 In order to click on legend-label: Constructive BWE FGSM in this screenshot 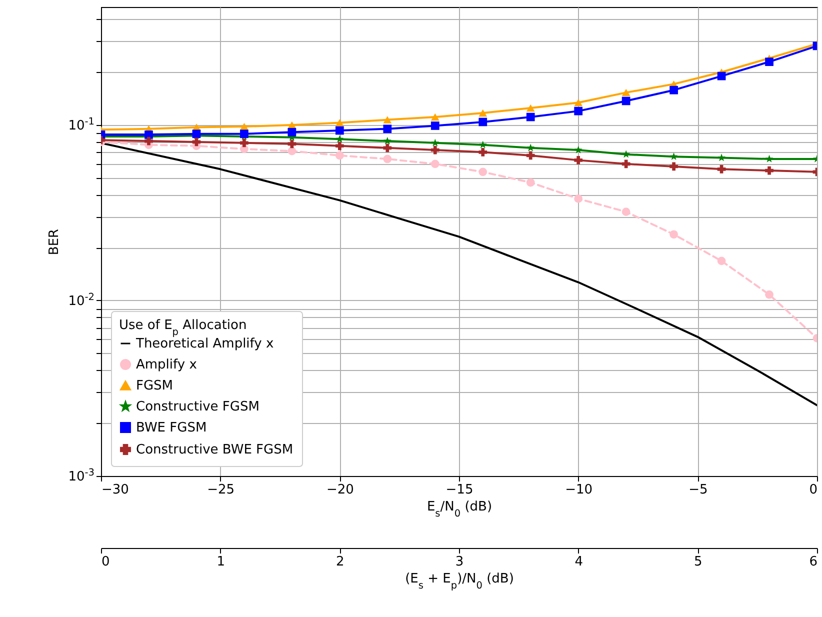, I will do `click(215, 450)`.